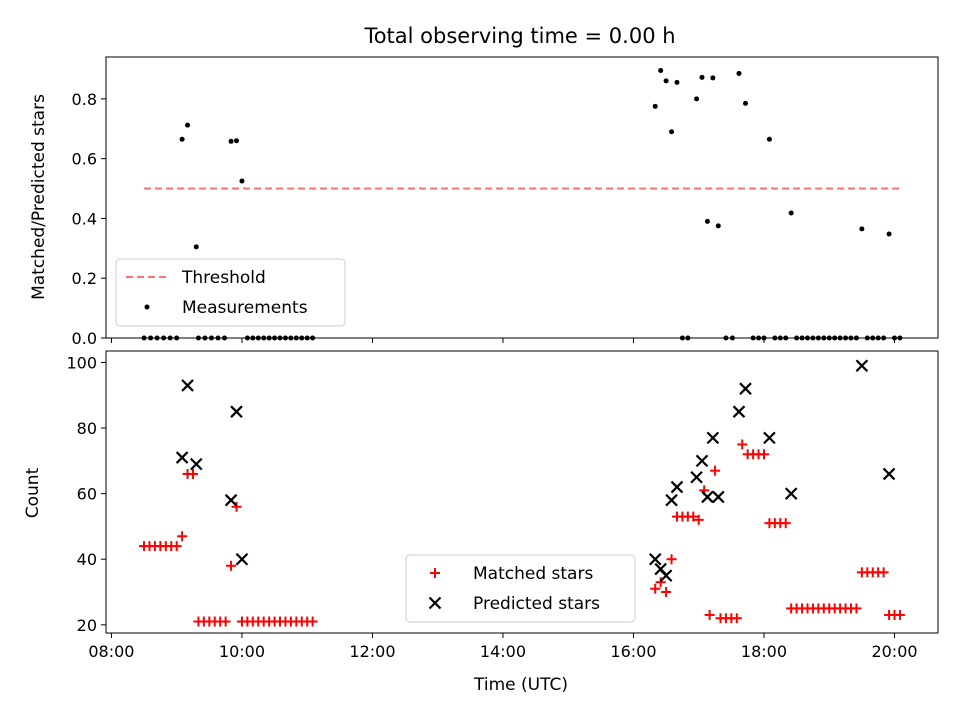 The image size is (960, 720). Describe the element at coordinates (503, 647) in the screenshot. I see `bottom-x-ticks: 08:00 10:00 12:00 14:00 16:00 18:00 20:00` at that location.